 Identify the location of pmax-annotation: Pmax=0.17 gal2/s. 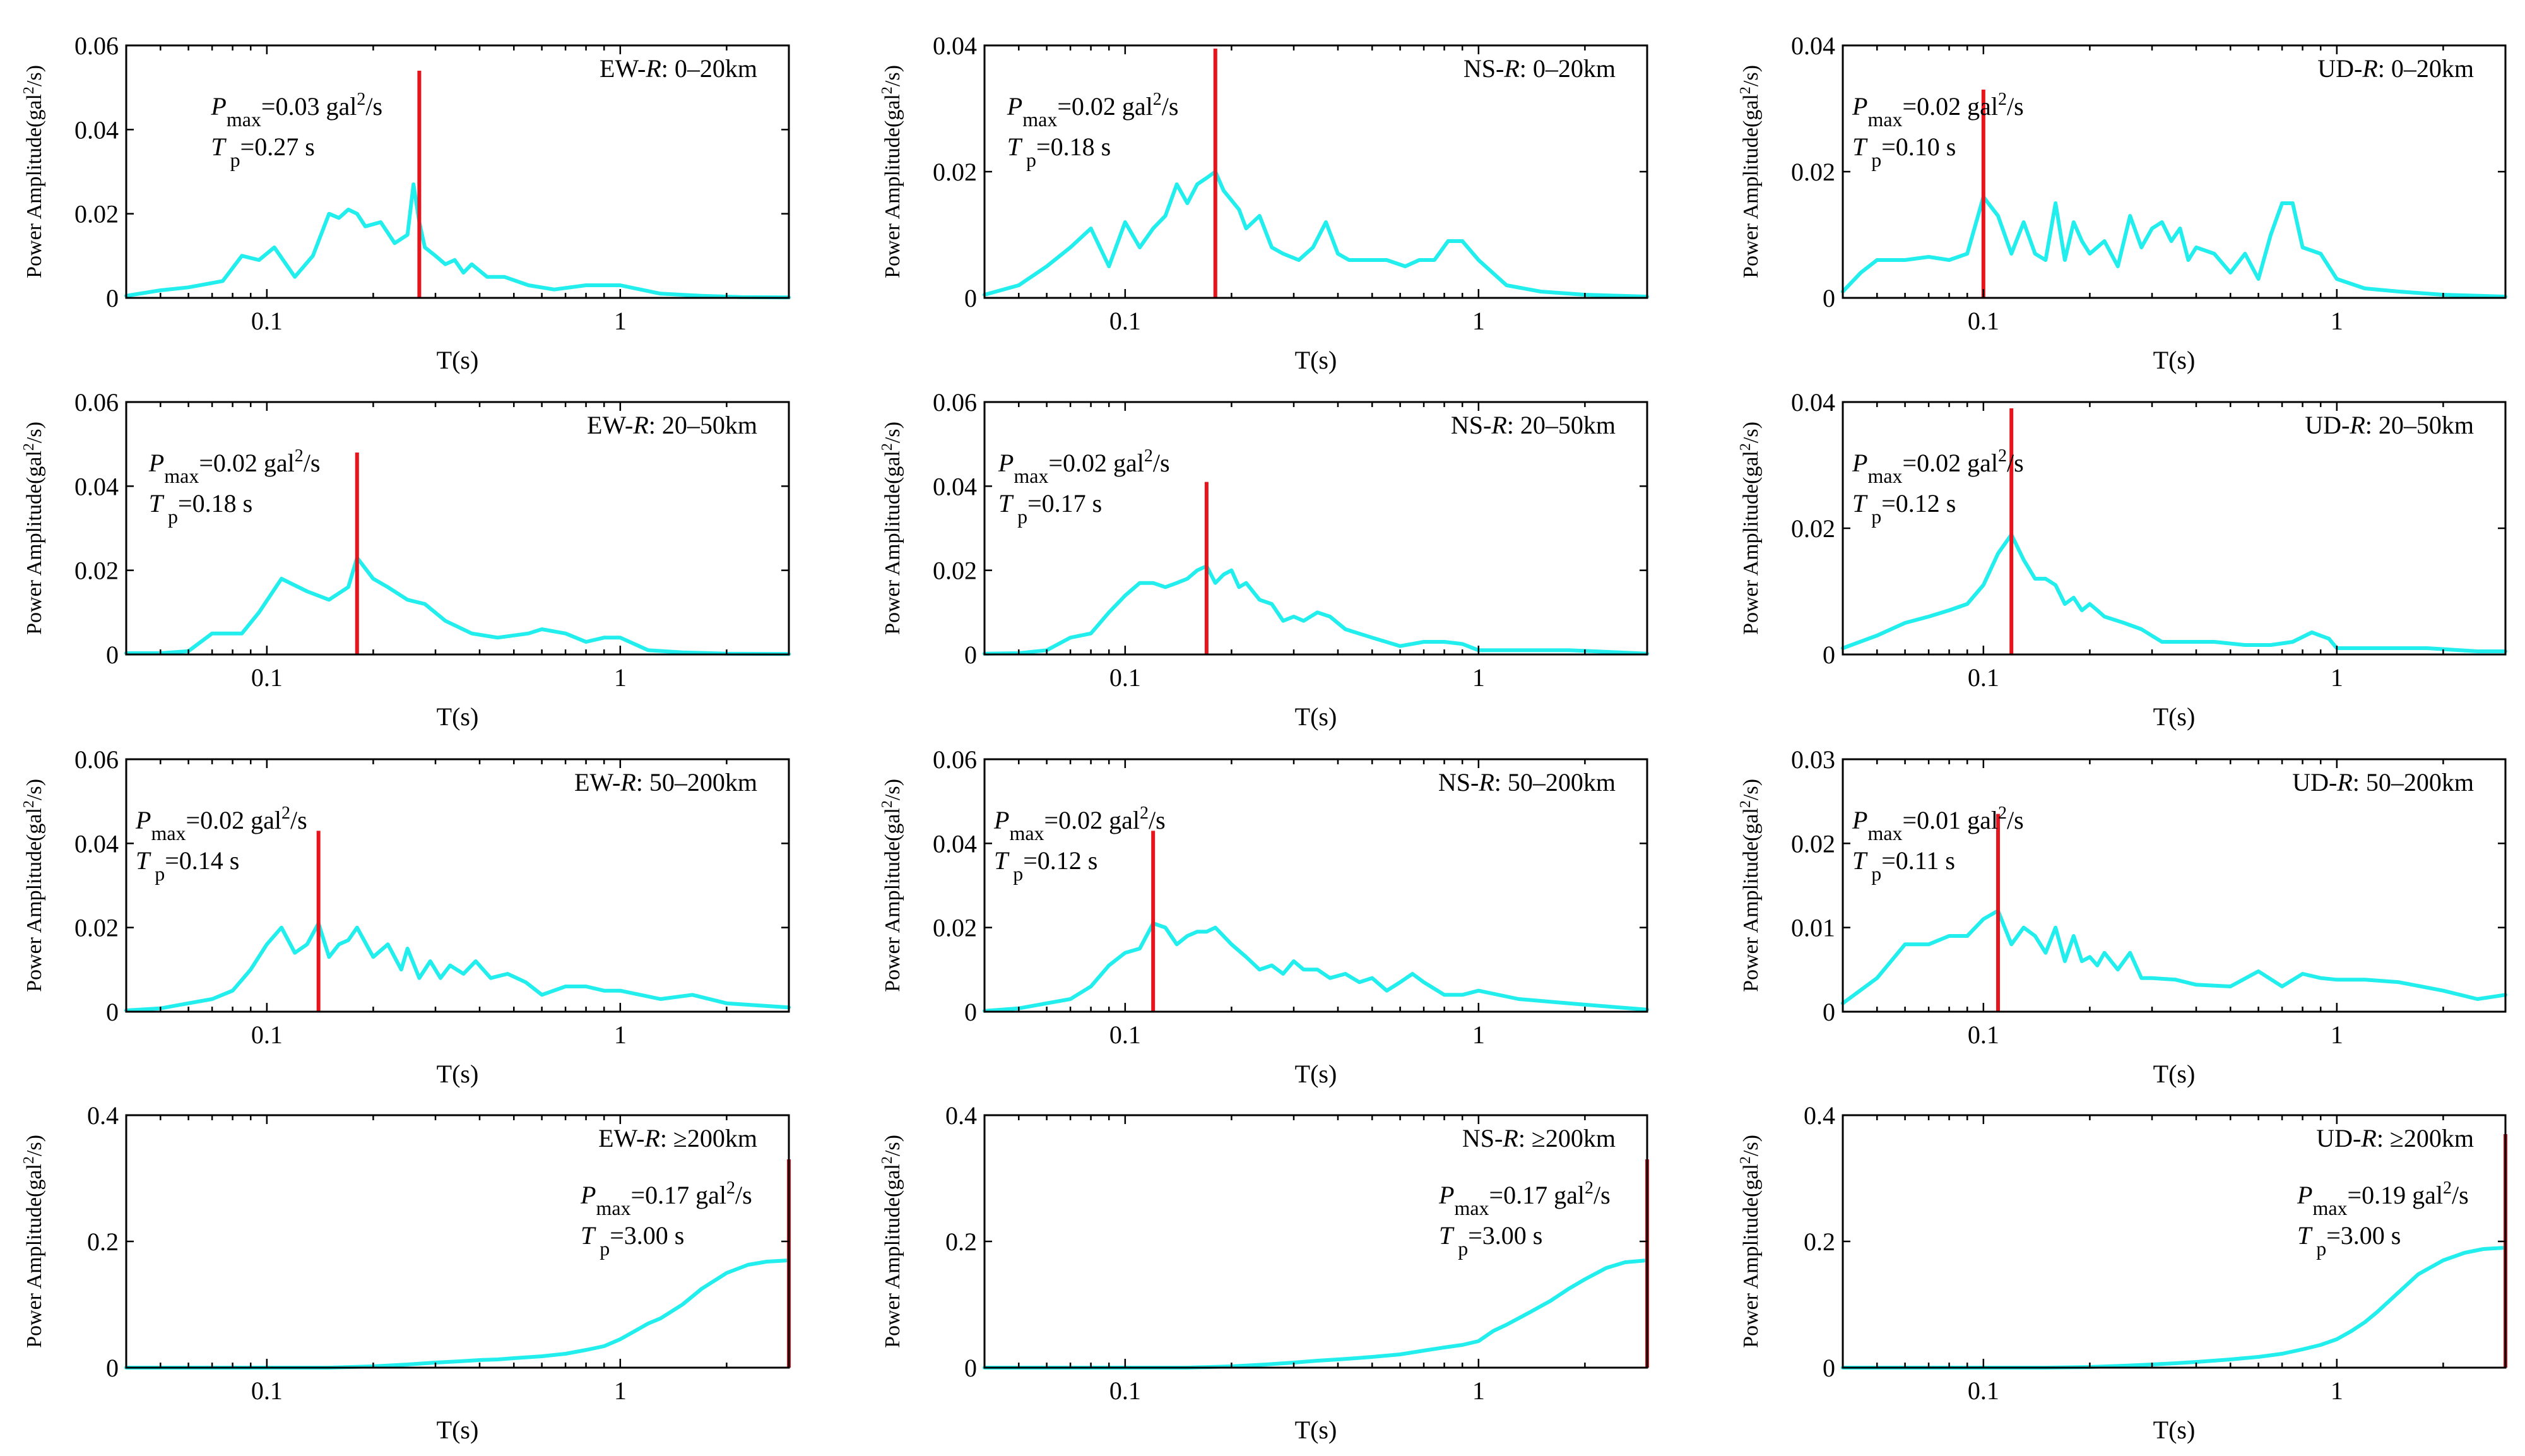
(666, 1198).